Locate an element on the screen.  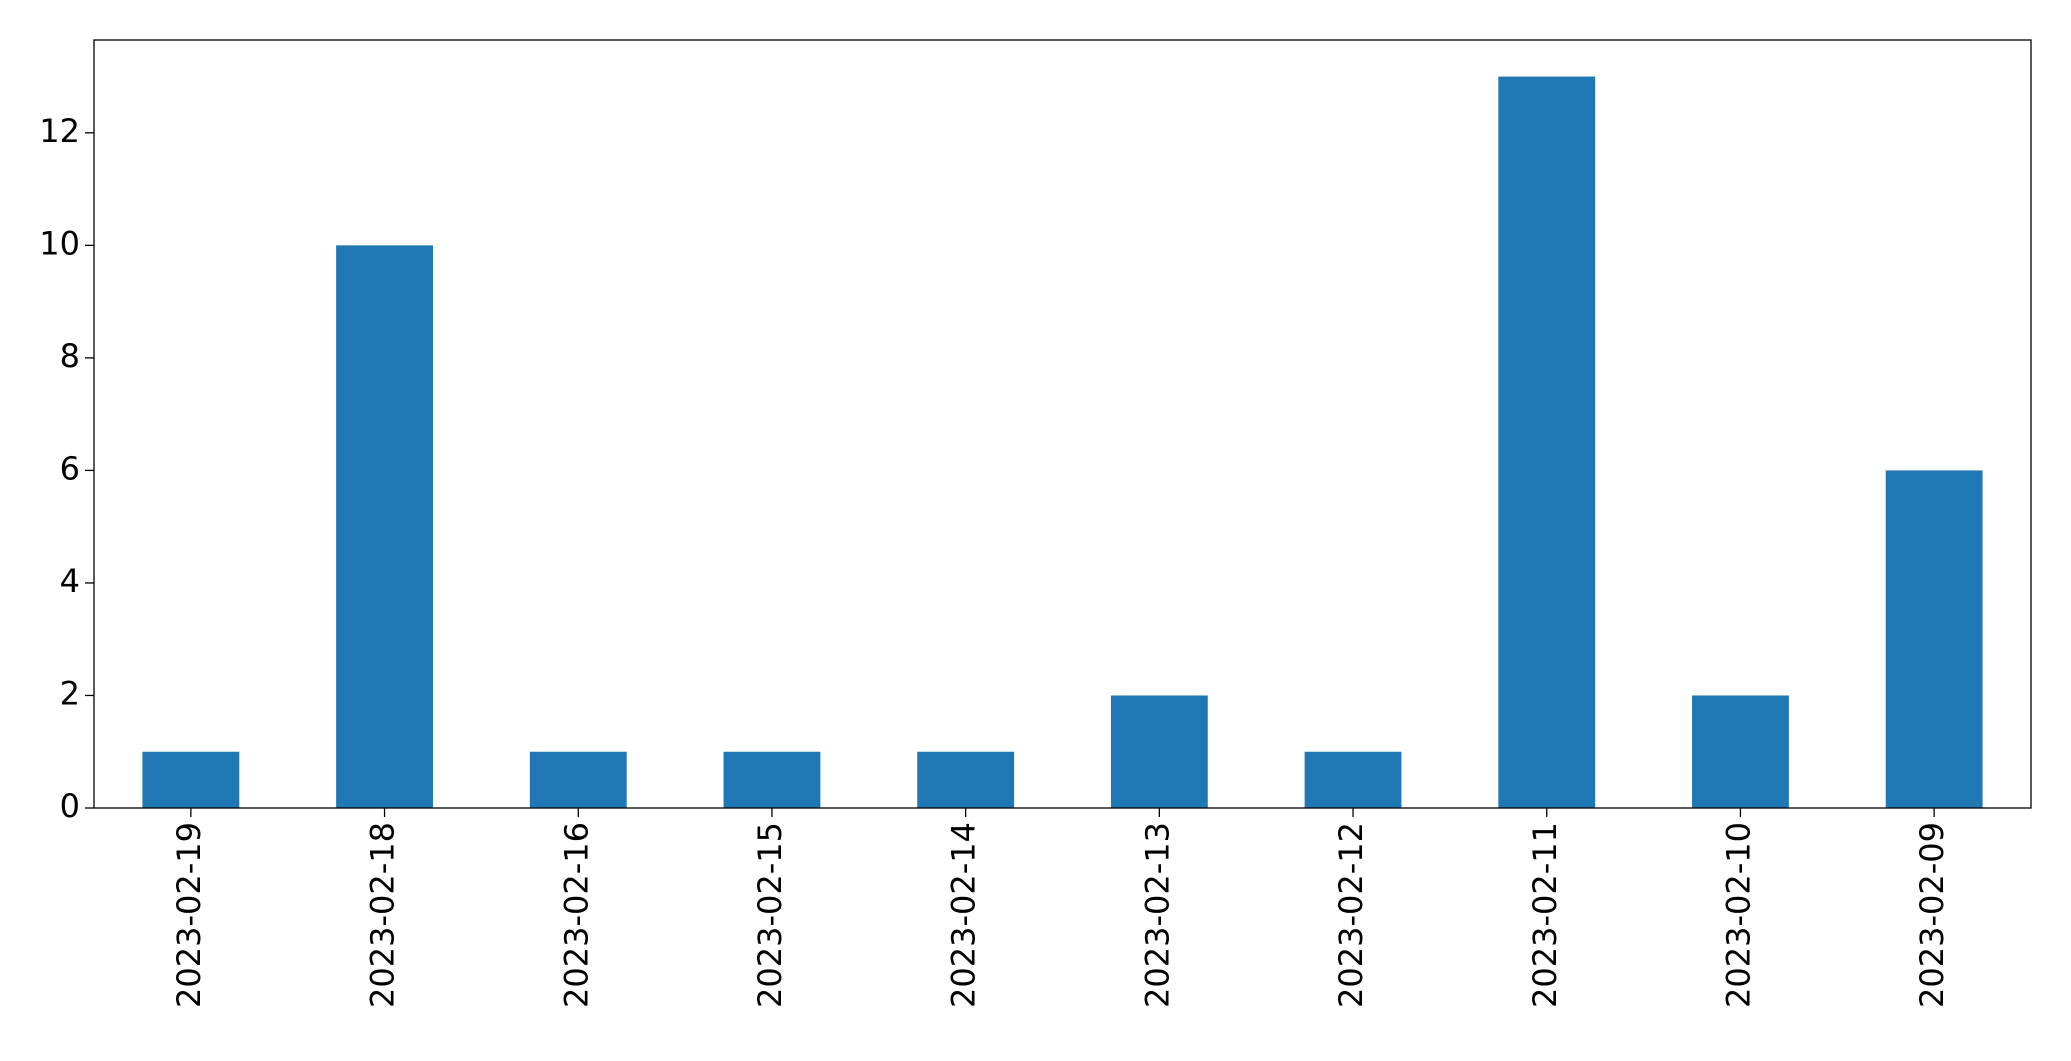
y-tick-label: 2 is located at coordinates (70, 693).